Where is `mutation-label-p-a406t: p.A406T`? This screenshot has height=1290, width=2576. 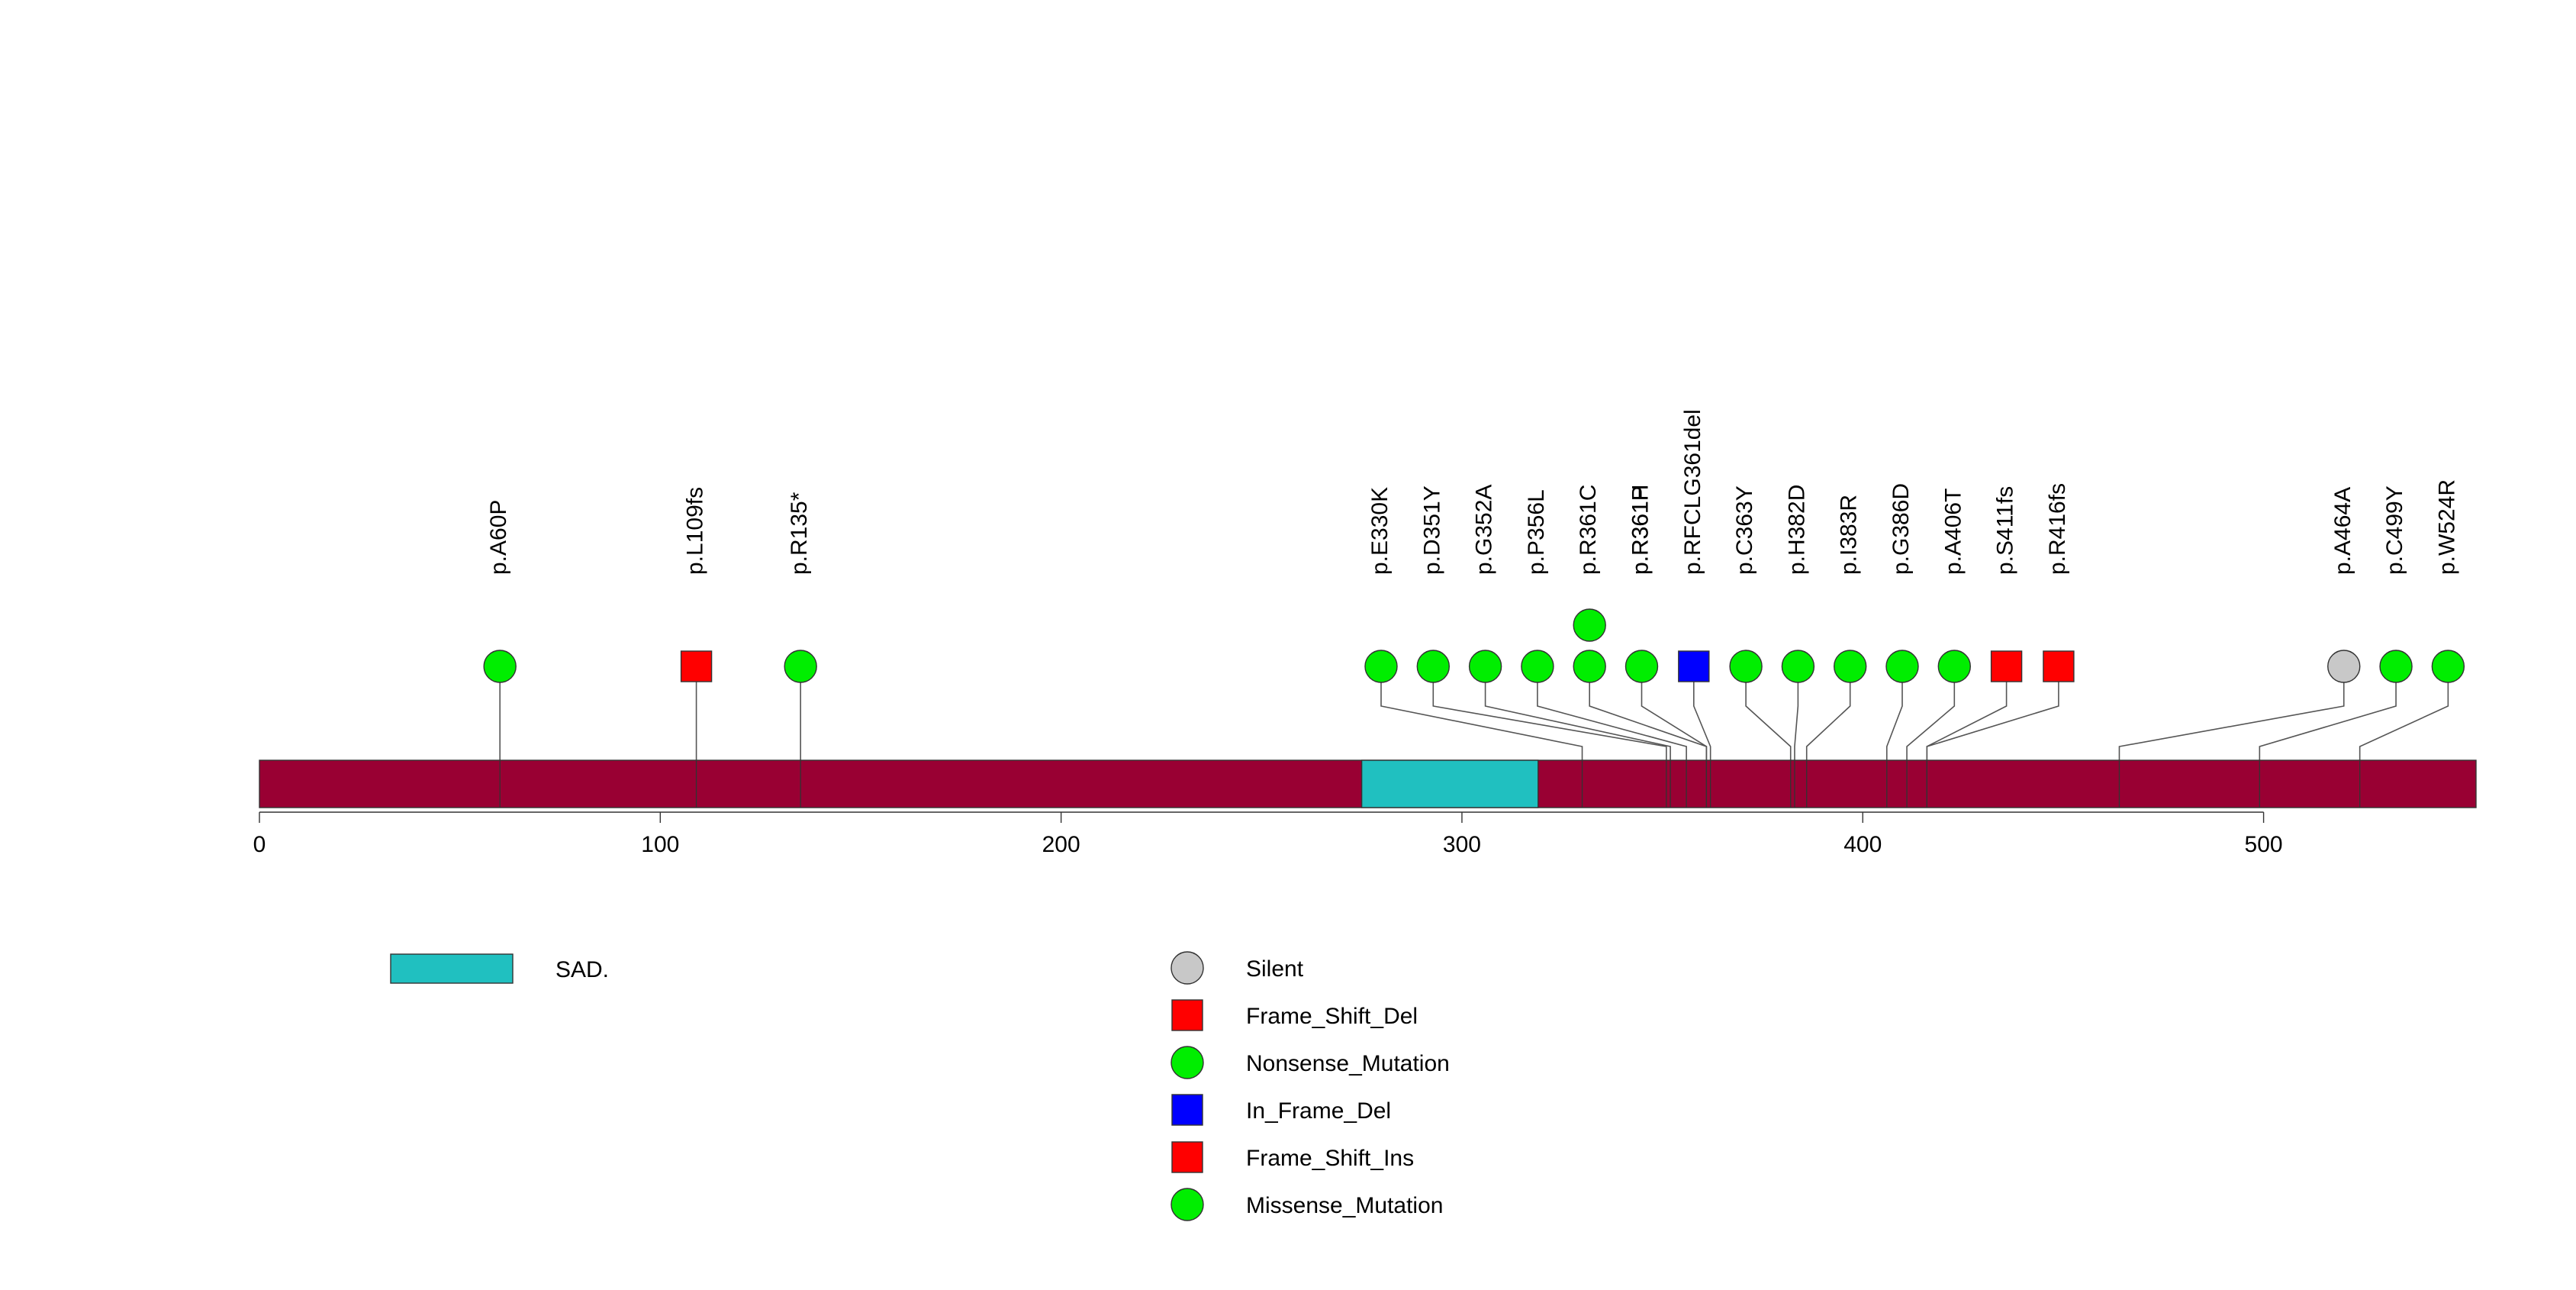 mutation-label-p-a406t: p.A406T is located at coordinates (1953, 532).